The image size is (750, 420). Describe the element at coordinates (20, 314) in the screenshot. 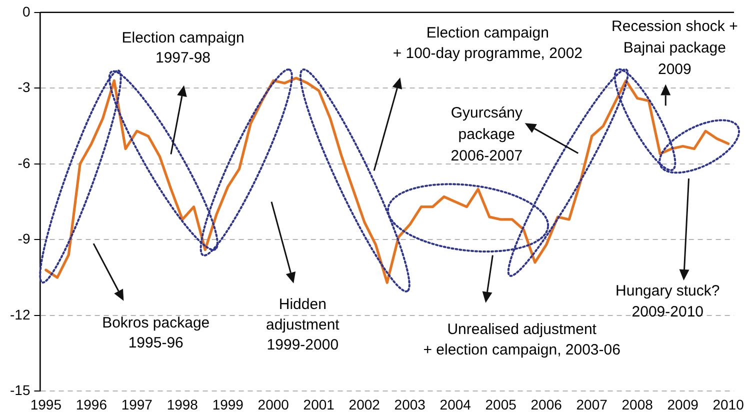

I see `y-tick-label: -12` at that location.